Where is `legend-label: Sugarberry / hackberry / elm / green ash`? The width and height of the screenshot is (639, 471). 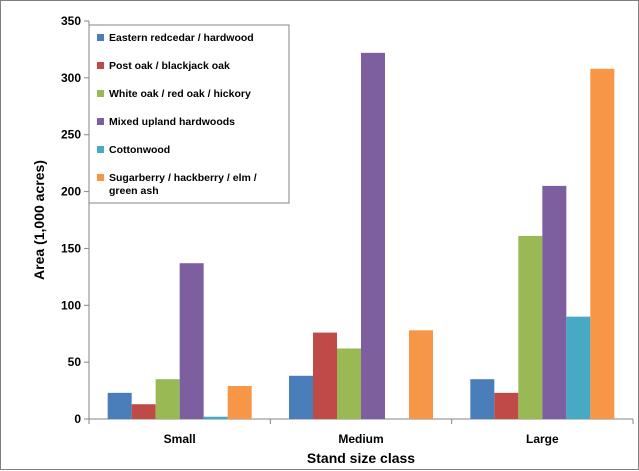 legend-label: Sugarberry / hackberry / elm / green ash is located at coordinates (183, 184).